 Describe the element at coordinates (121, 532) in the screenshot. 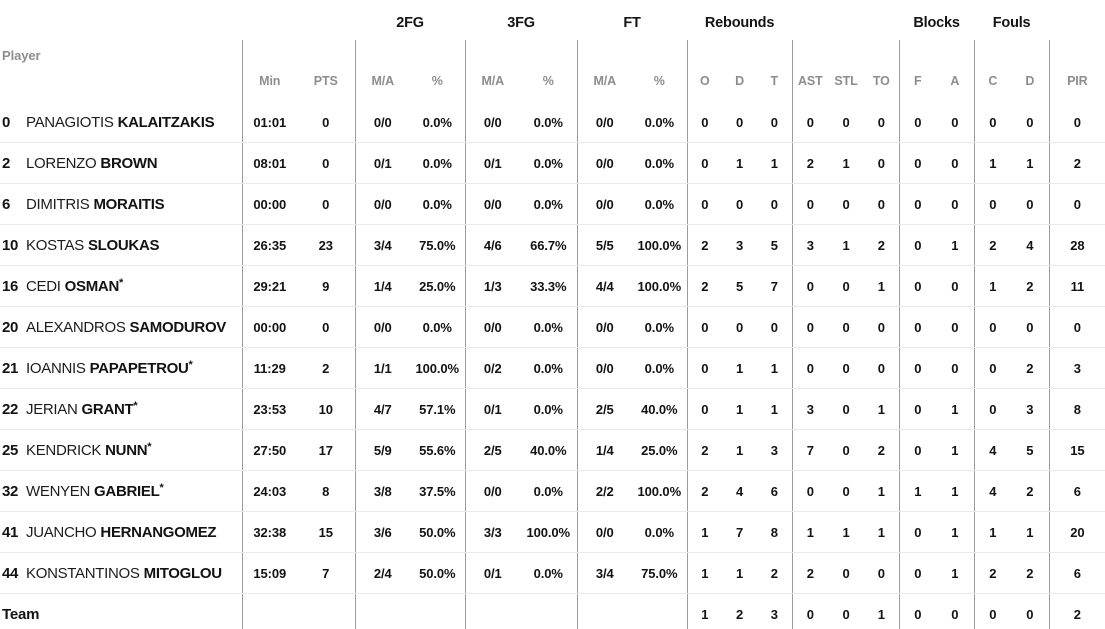

I see `player-name-cell: 41 JUANCHO HERNANGOMEZ` at that location.